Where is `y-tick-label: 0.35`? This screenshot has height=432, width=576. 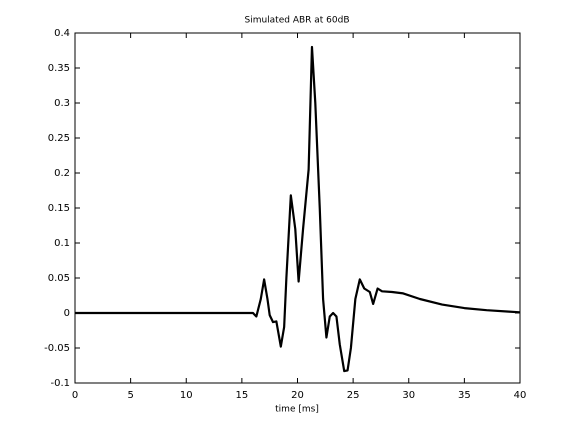 y-tick-label: 0.35 is located at coordinates (59, 68).